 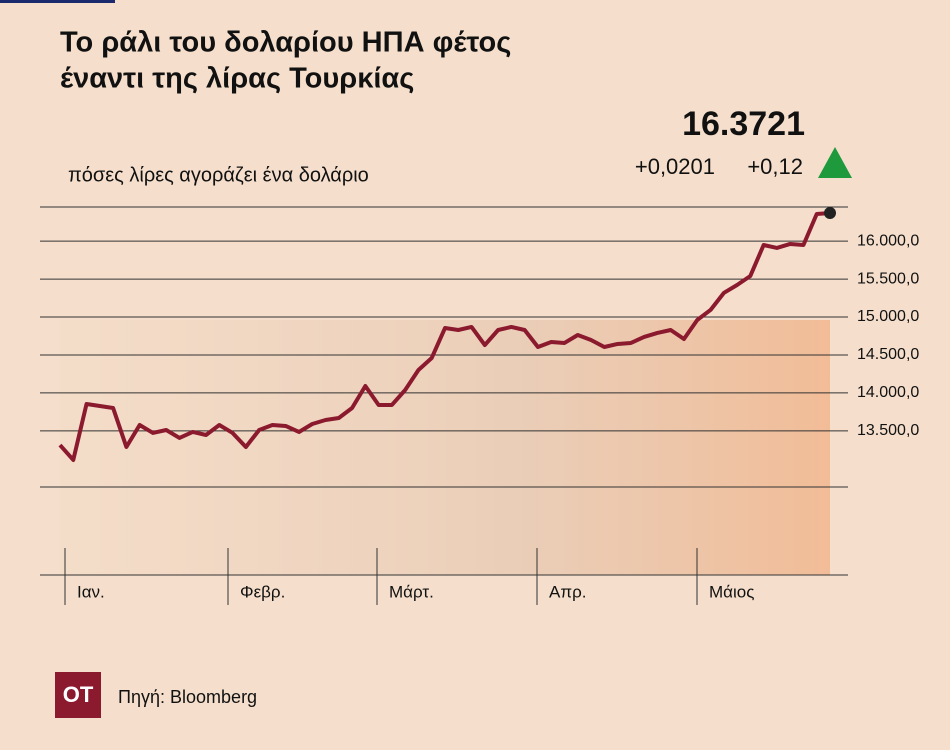 What do you see at coordinates (675, 166) in the screenshot?
I see `change: +0,0201` at bounding box center [675, 166].